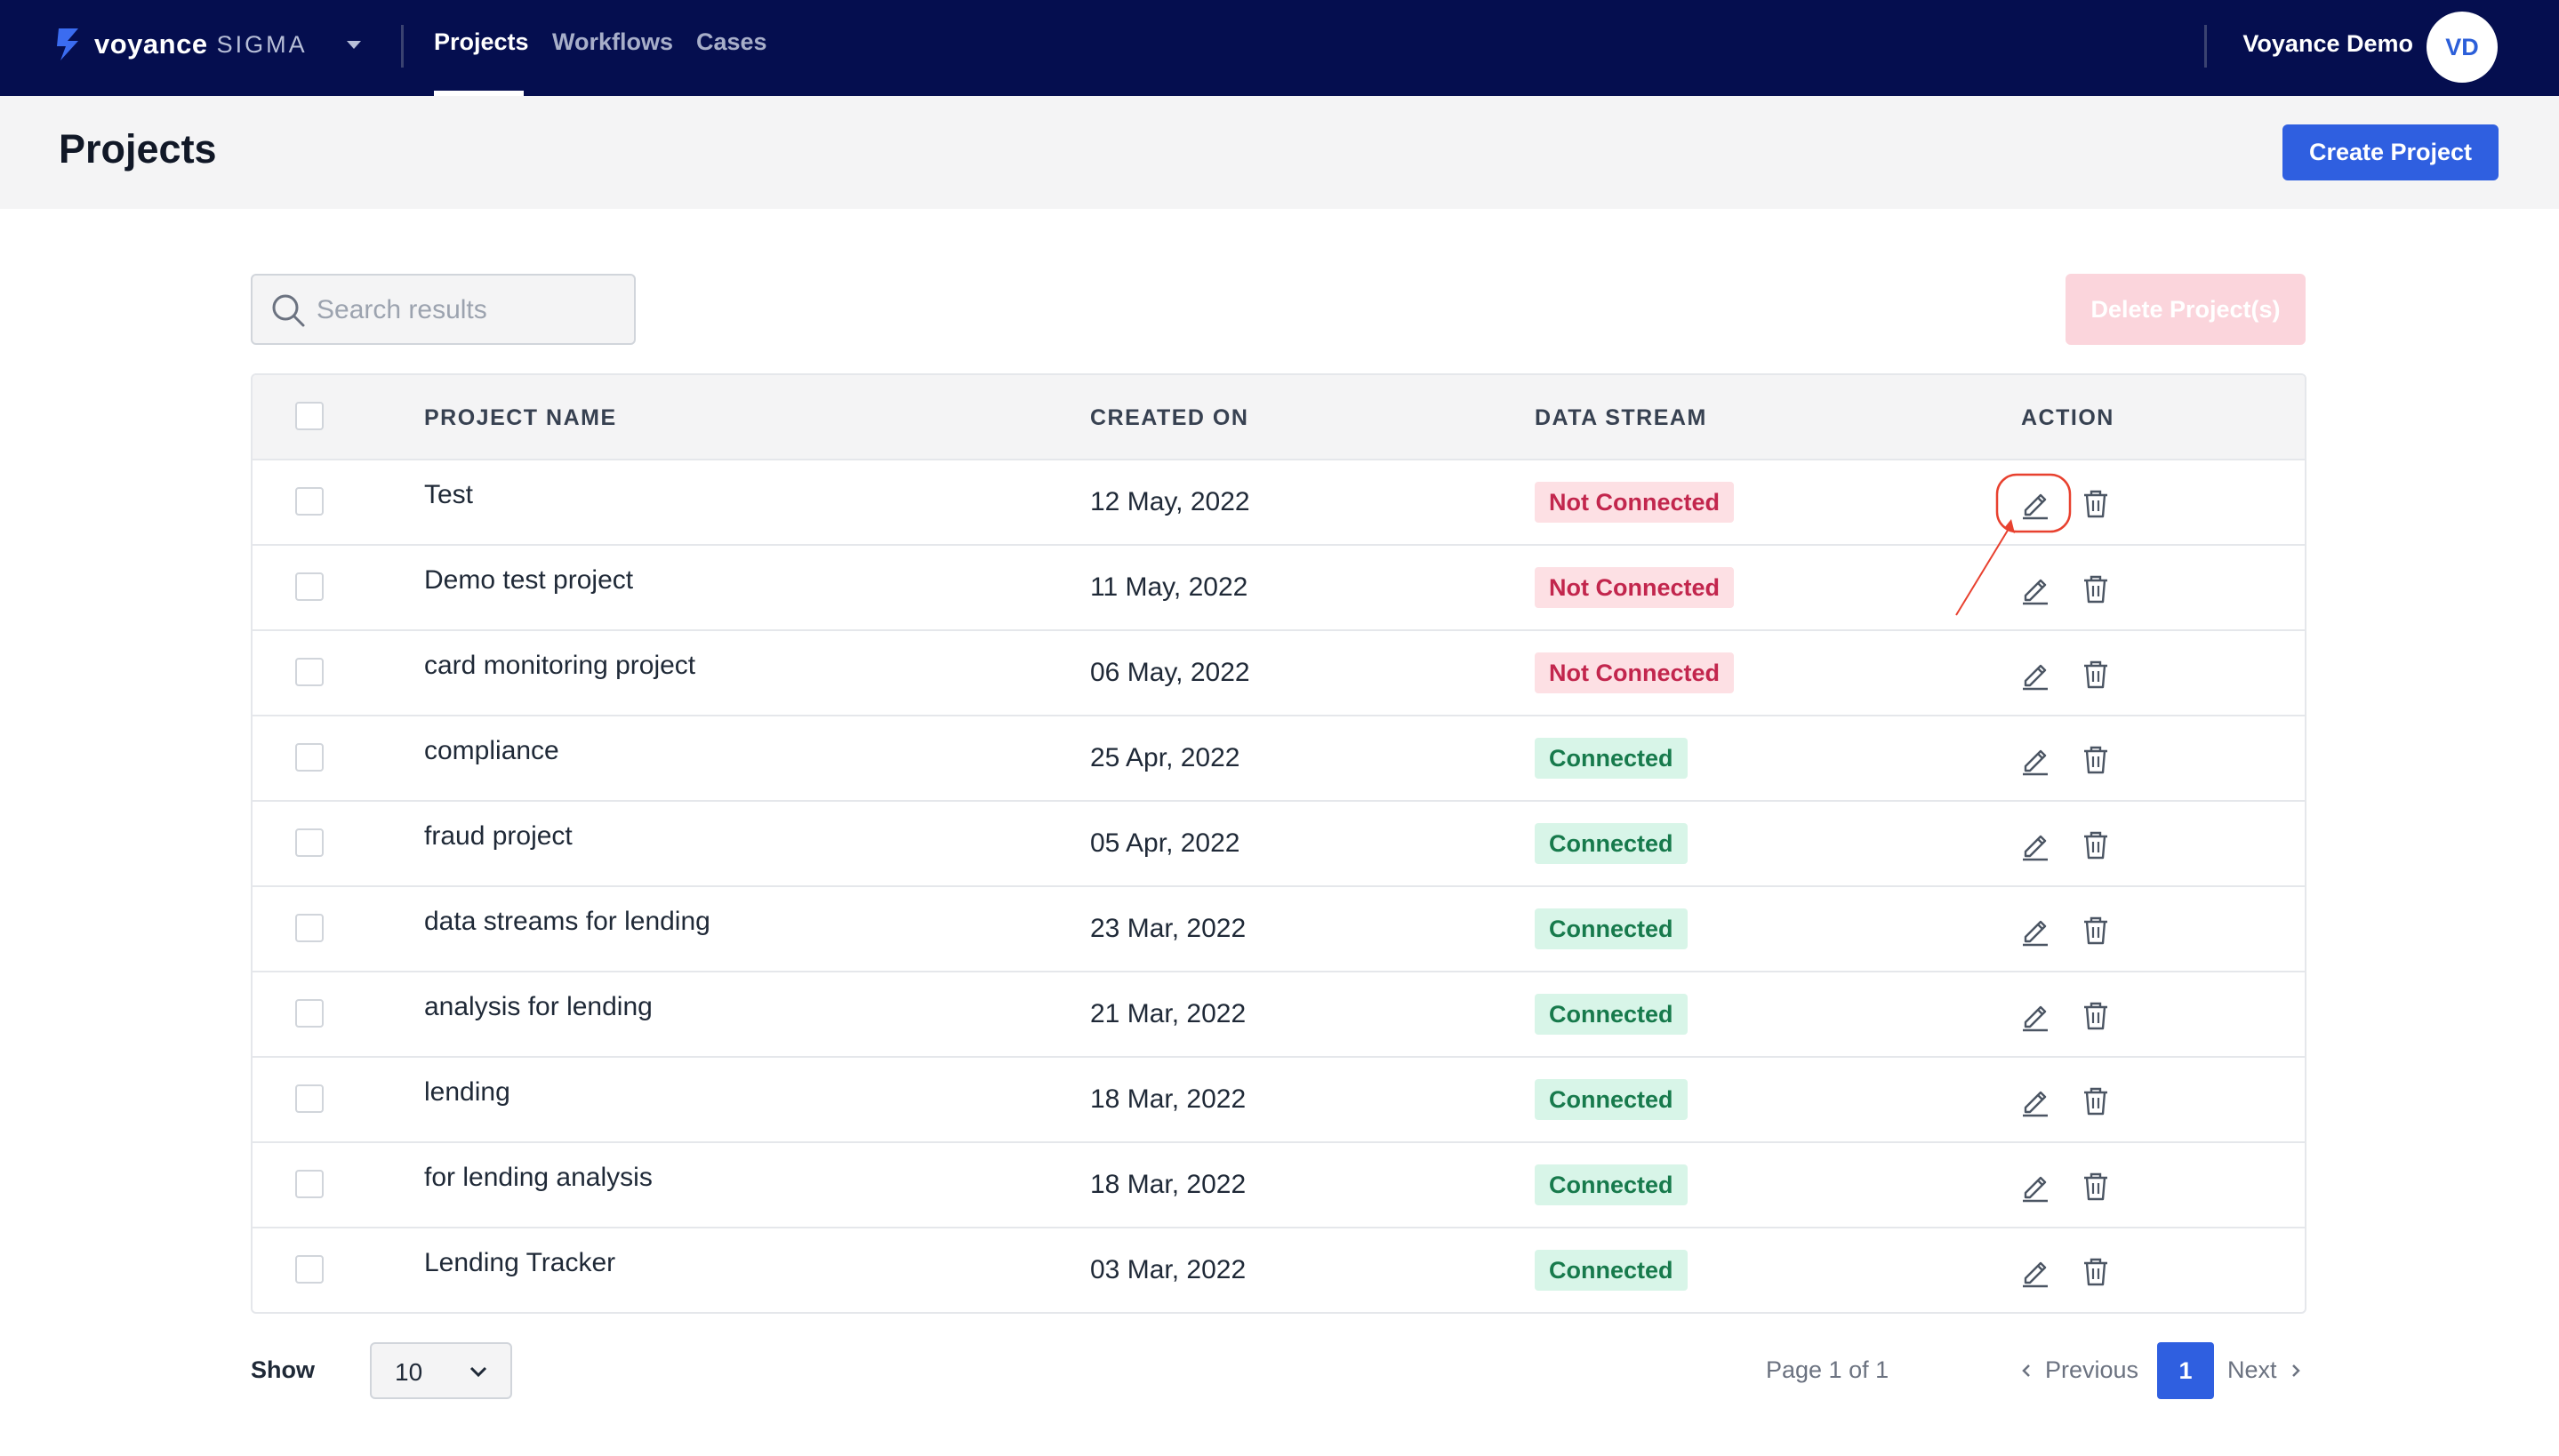 The image size is (2559, 1456). I want to click on select-all-checkbox, so click(309, 416).